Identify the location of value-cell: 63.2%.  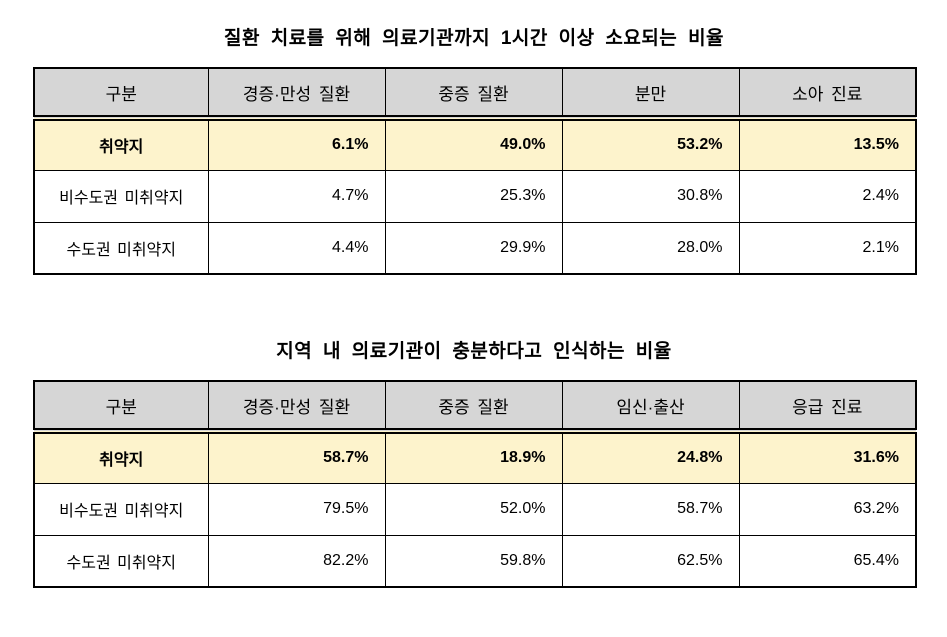
(827, 509).